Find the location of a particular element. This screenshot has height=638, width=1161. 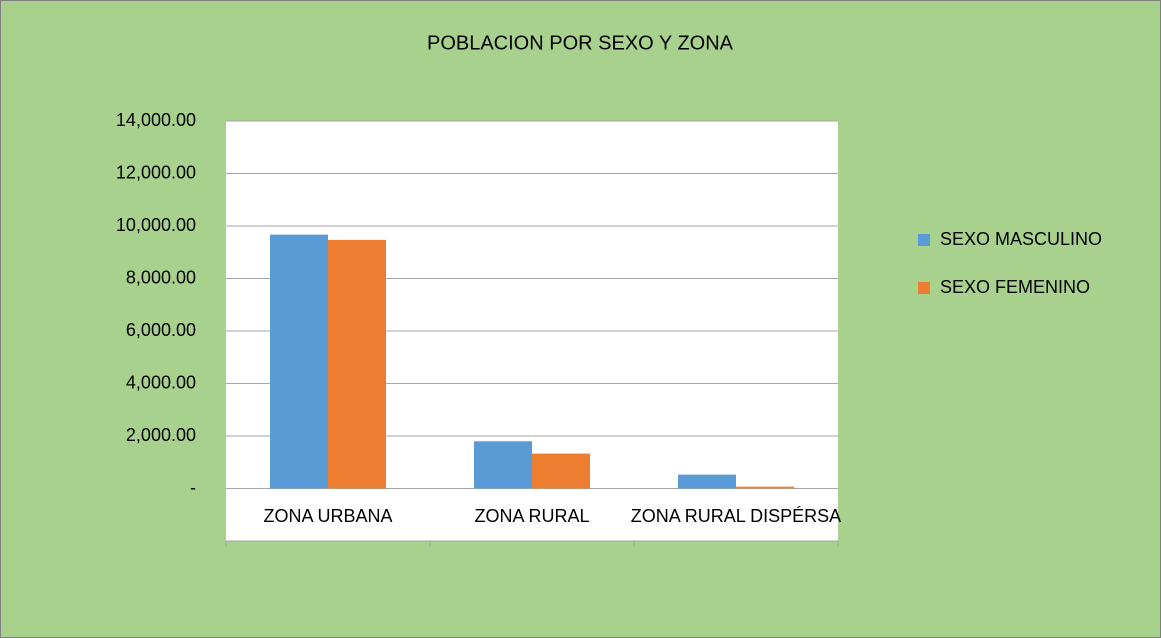

legend-label: SEXO FEMENINO is located at coordinates (1015, 287).